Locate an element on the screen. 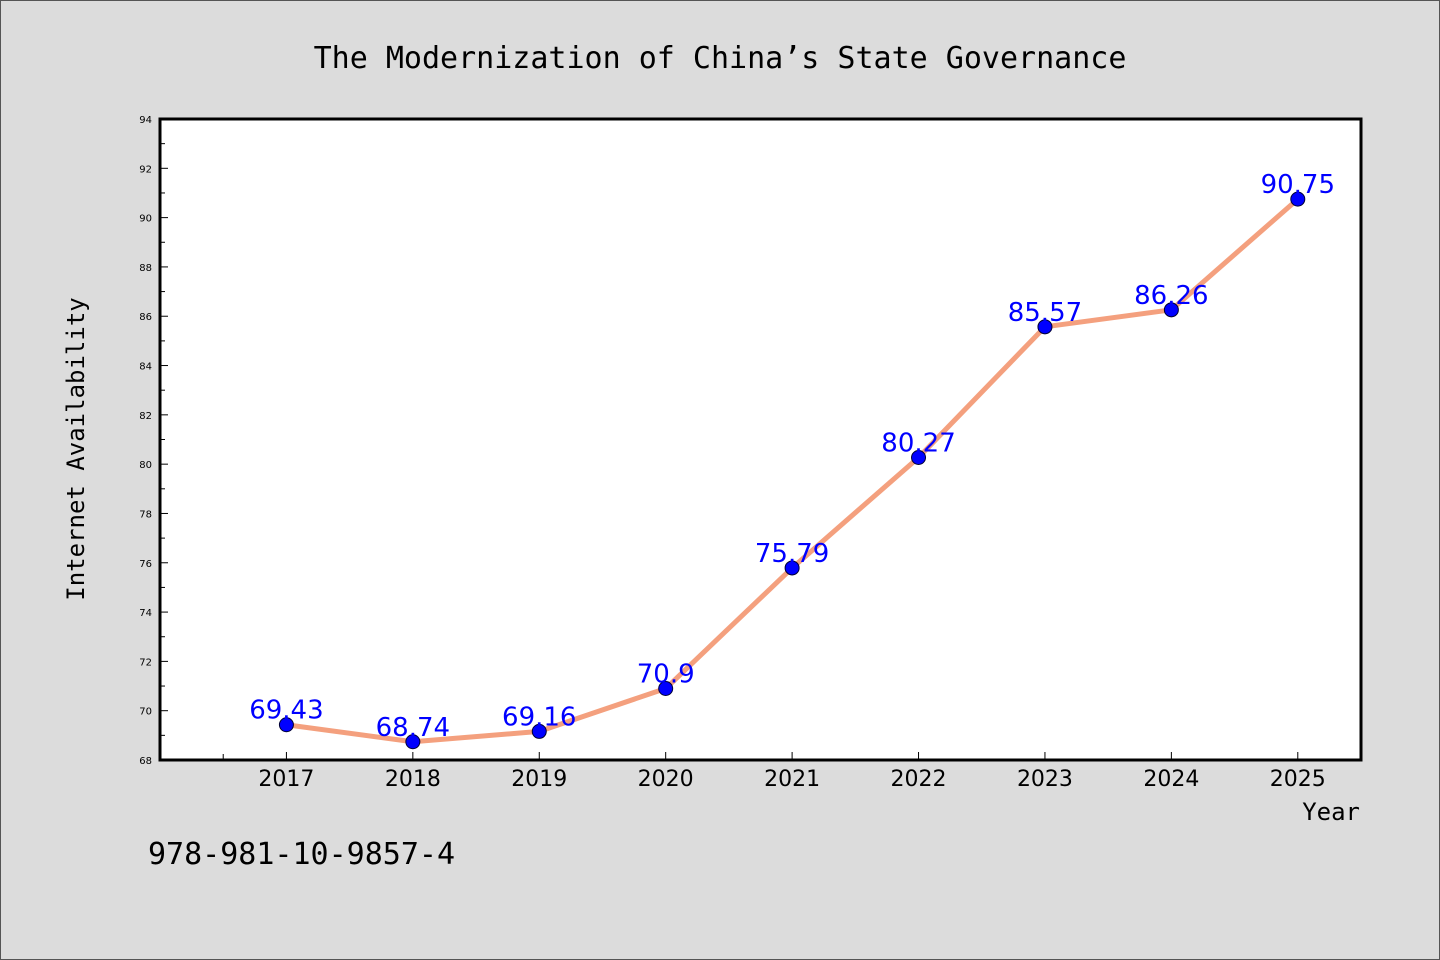 This screenshot has width=1440, height=960. x-axis: 2017 2018 2019 2020 2021 2022 2023 2024 2025 is located at coordinates (774, 772).